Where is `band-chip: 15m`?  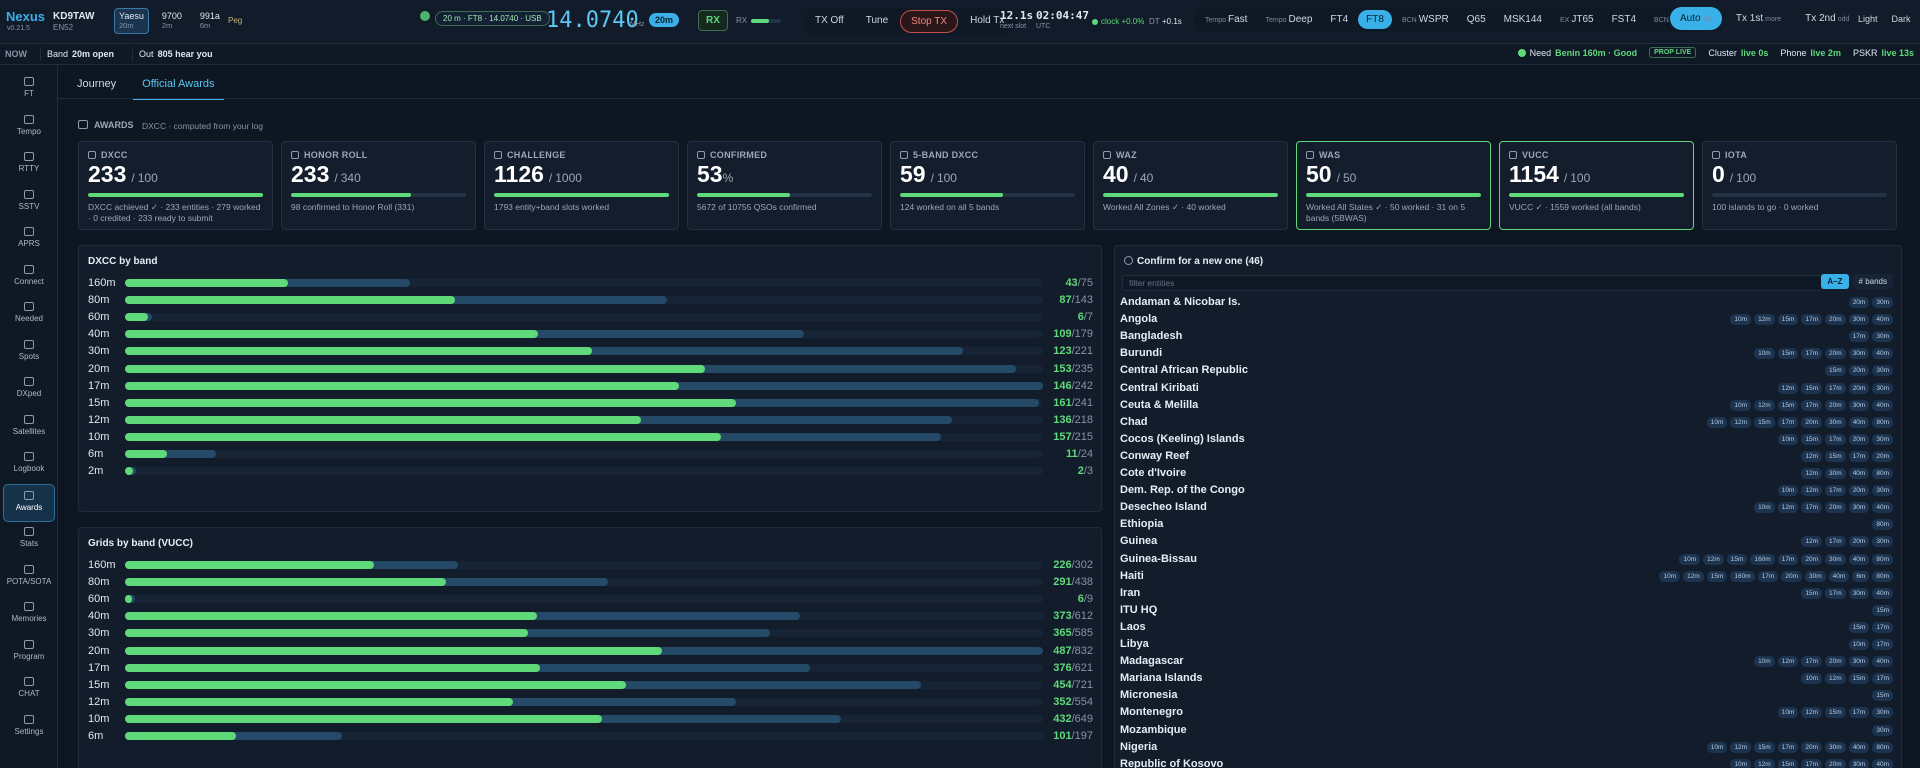 band-chip: 15m is located at coordinates (1788, 405).